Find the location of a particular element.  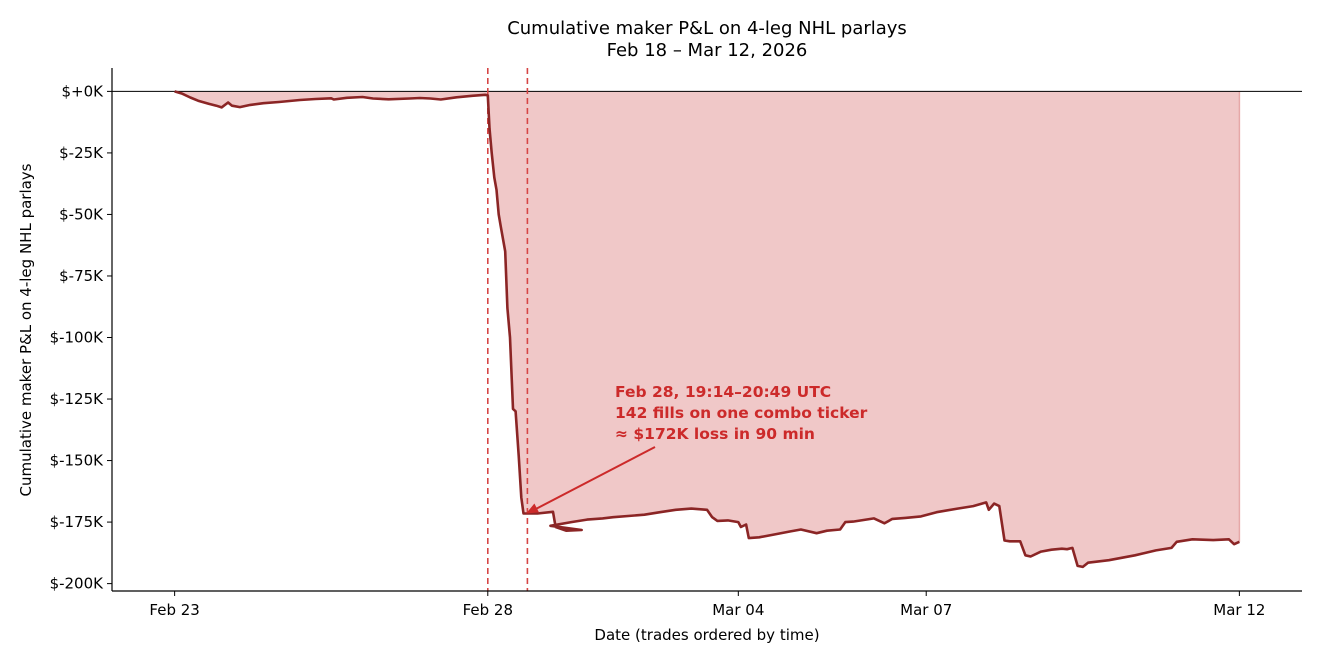

y-tick-label: $-25K is located at coordinates (81, 153).